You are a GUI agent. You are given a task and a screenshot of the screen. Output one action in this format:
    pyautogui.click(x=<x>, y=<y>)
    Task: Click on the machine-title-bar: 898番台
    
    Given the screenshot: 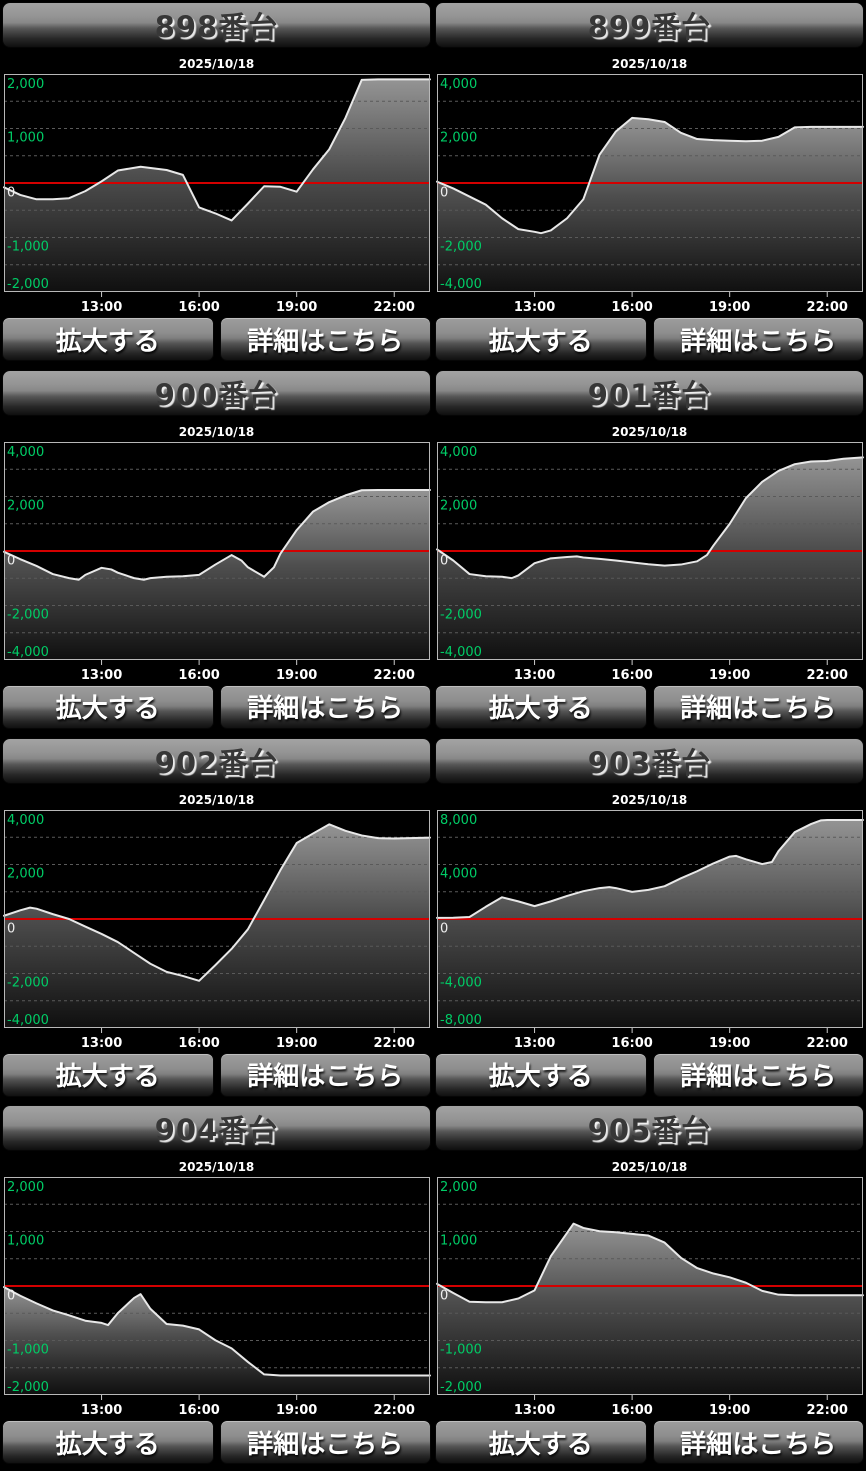 What is the action you would take?
    pyautogui.click(x=216, y=25)
    